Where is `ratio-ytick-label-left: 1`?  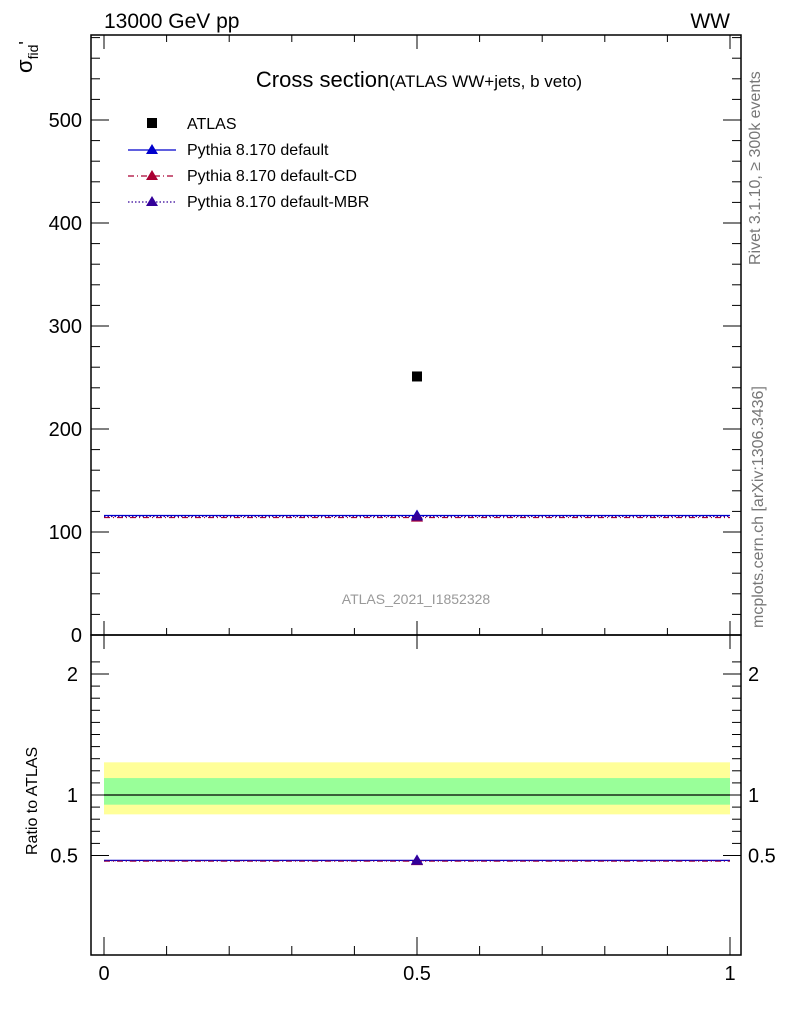 ratio-ytick-label-left: 1 is located at coordinates (72, 796).